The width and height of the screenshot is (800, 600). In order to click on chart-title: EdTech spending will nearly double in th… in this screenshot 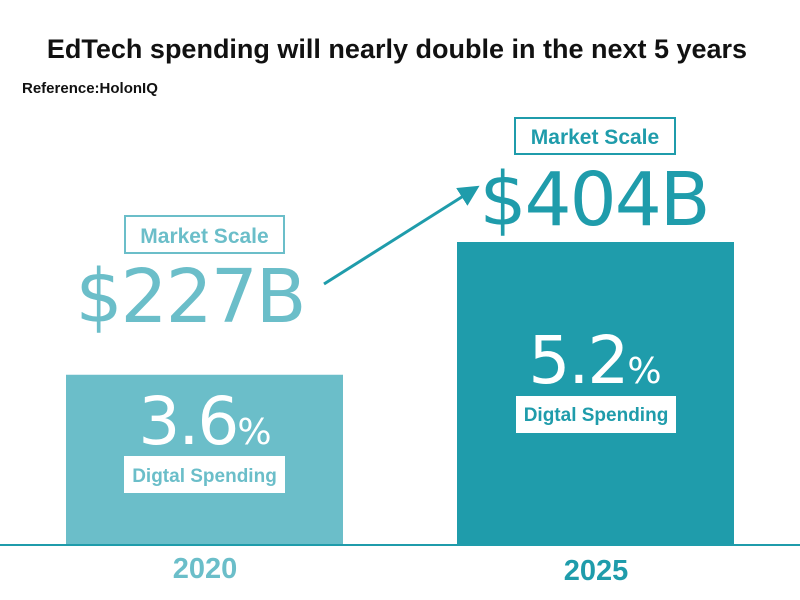, I will do `click(397, 49)`.